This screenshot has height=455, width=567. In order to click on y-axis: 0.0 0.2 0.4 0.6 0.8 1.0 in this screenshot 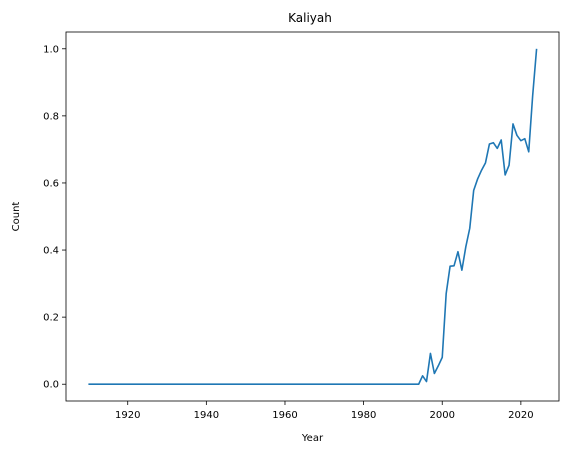, I will do `click(54, 217)`.